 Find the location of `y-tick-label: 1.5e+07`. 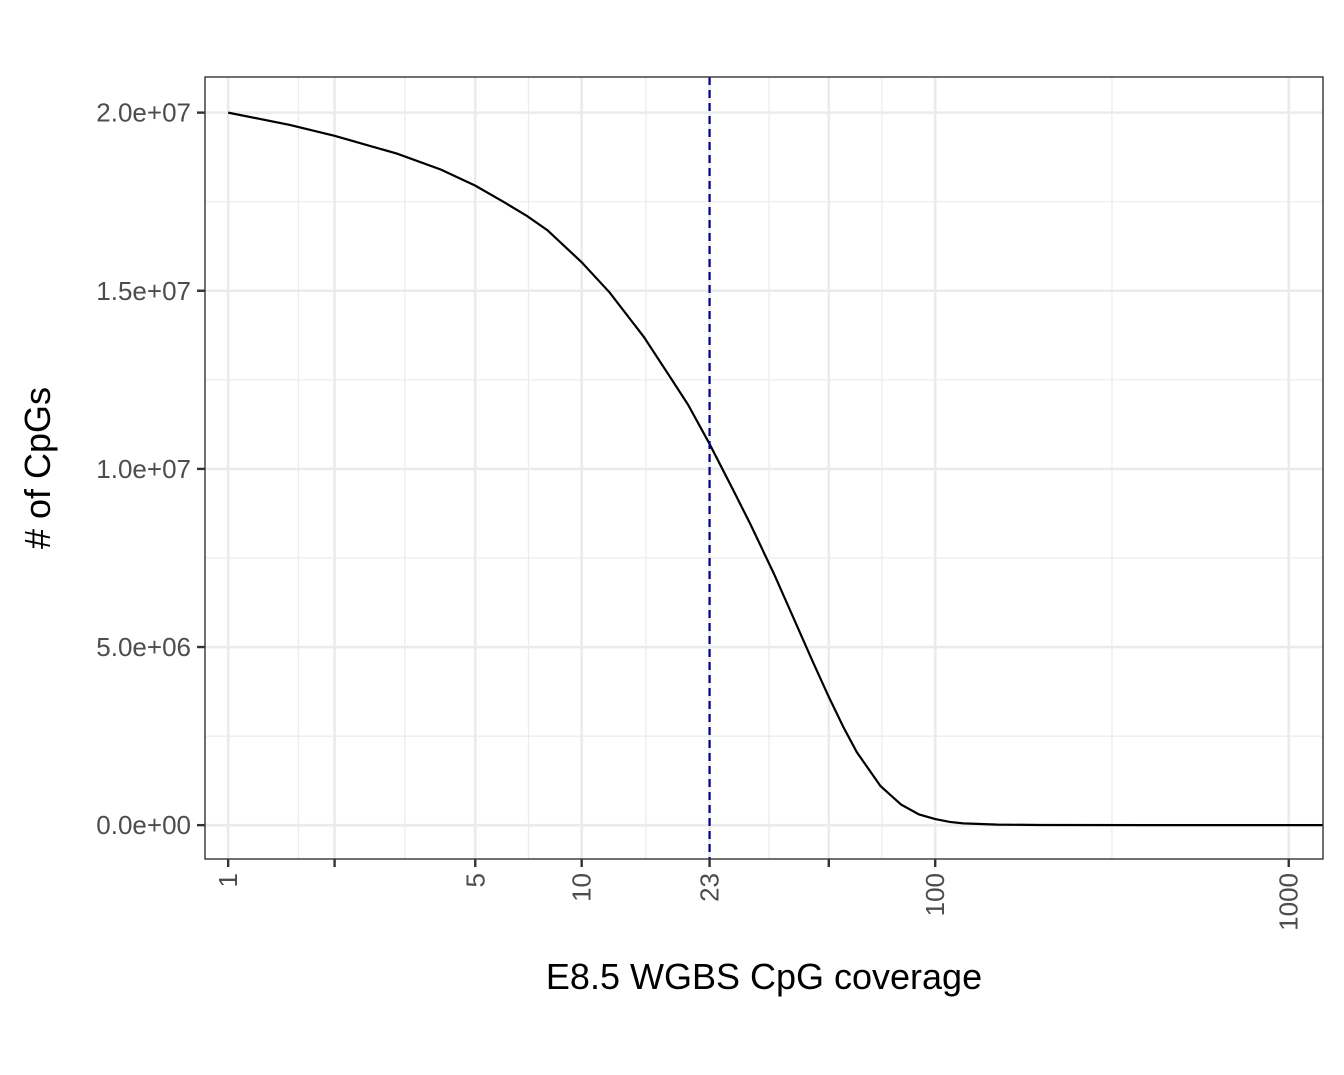

y-tick-label: 1.5e+07 is located at coordinates (143, 291).